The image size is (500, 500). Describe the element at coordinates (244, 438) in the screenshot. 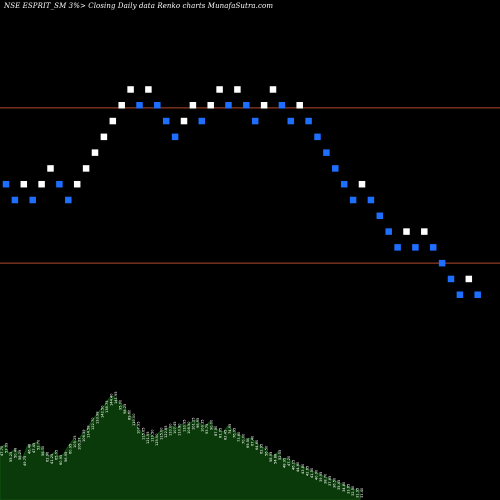

I see `volume-label: 70.00` at that location.